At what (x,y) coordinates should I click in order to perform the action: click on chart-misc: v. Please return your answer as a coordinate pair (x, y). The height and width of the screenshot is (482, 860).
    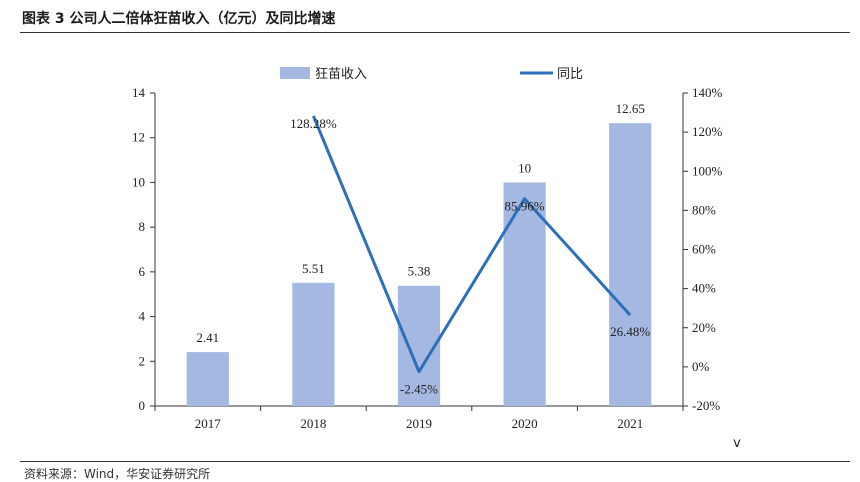
    Looking at the image, I should click on (737, 443).